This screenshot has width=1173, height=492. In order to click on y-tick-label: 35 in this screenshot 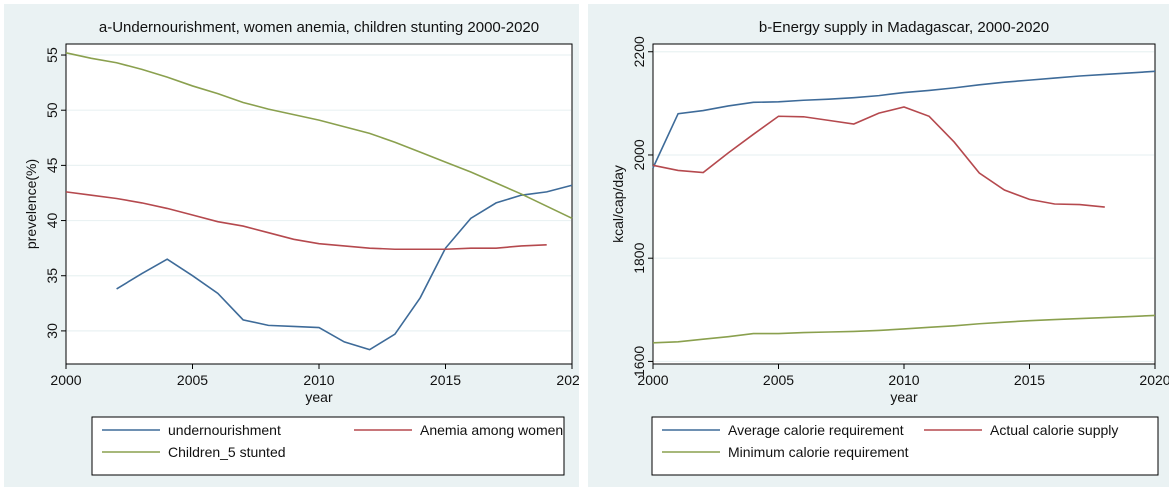, I will do `click(52, 276)`.